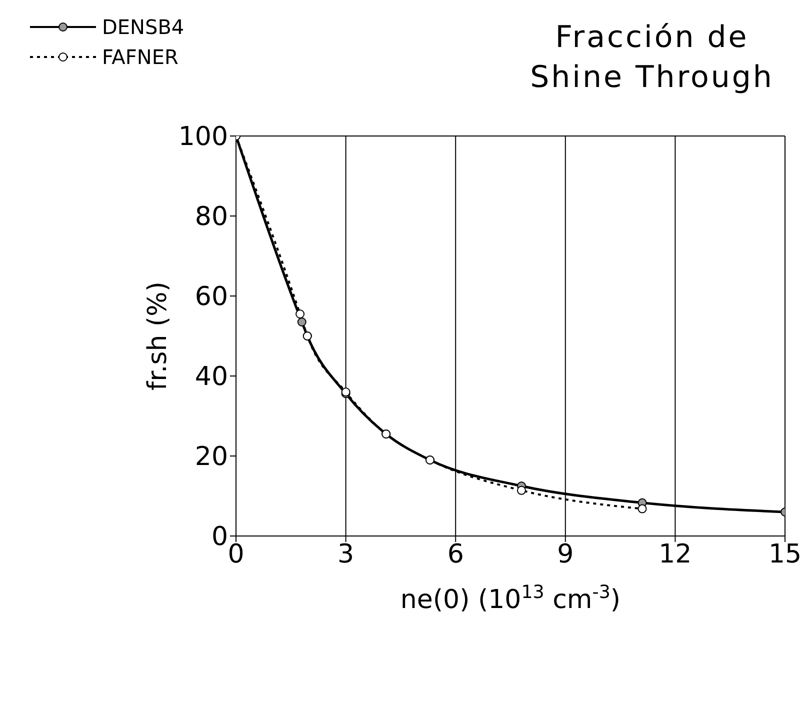 Image resolution: width=810 pixels, height=719 pixels. I want to click on x-tick-label: 15, so click(785, 554).